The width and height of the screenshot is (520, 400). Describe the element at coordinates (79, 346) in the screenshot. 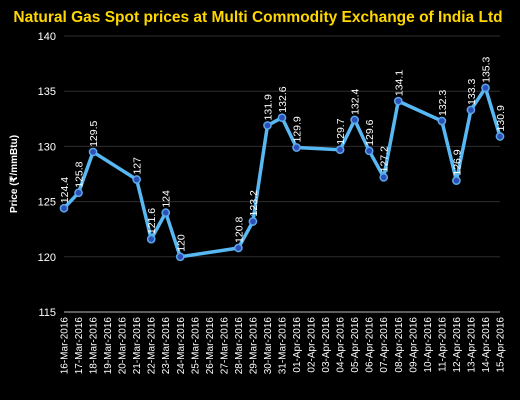

I see `x-tick-17-Mar-2016: 17-Mar-2016` at that location.